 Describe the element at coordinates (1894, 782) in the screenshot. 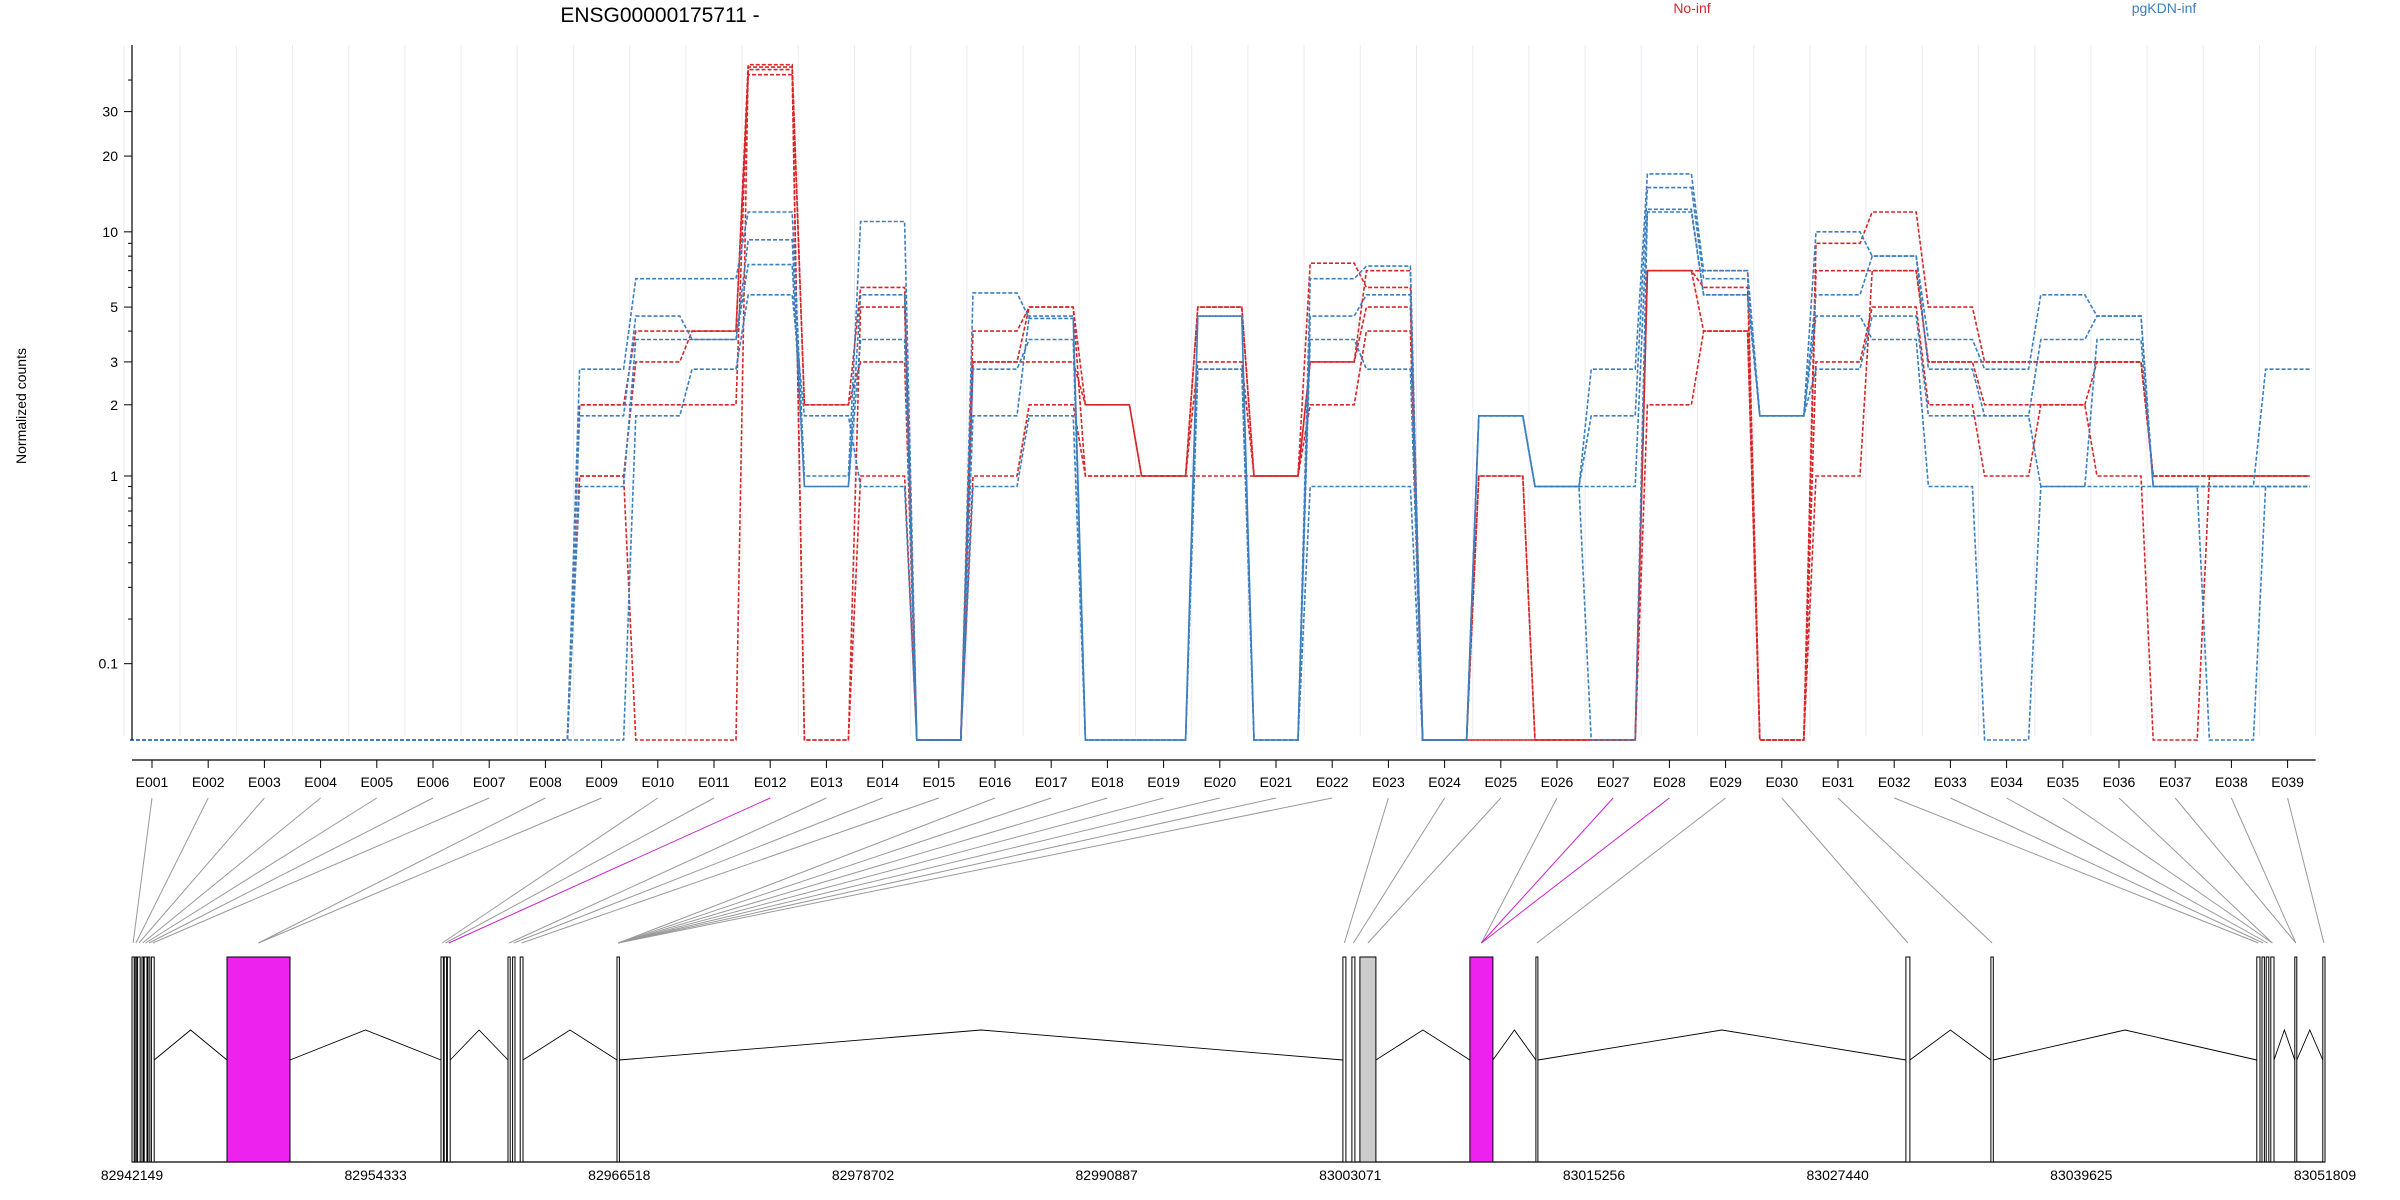

I see `x-tick-label: E032` at that location.